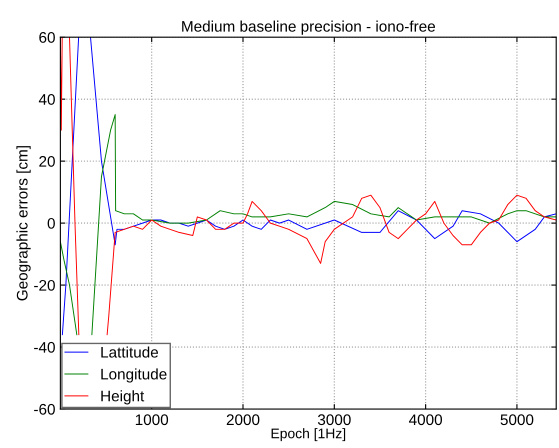  I want to click on y-axis-title: Geographic errors [cm], so click(23, 223).